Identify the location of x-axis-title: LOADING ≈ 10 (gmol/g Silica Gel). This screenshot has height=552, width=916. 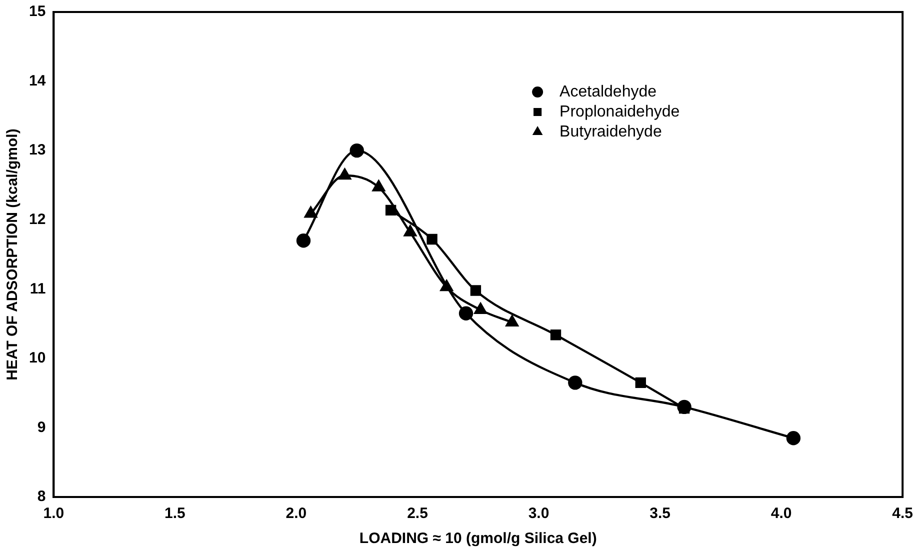
(478, 539).